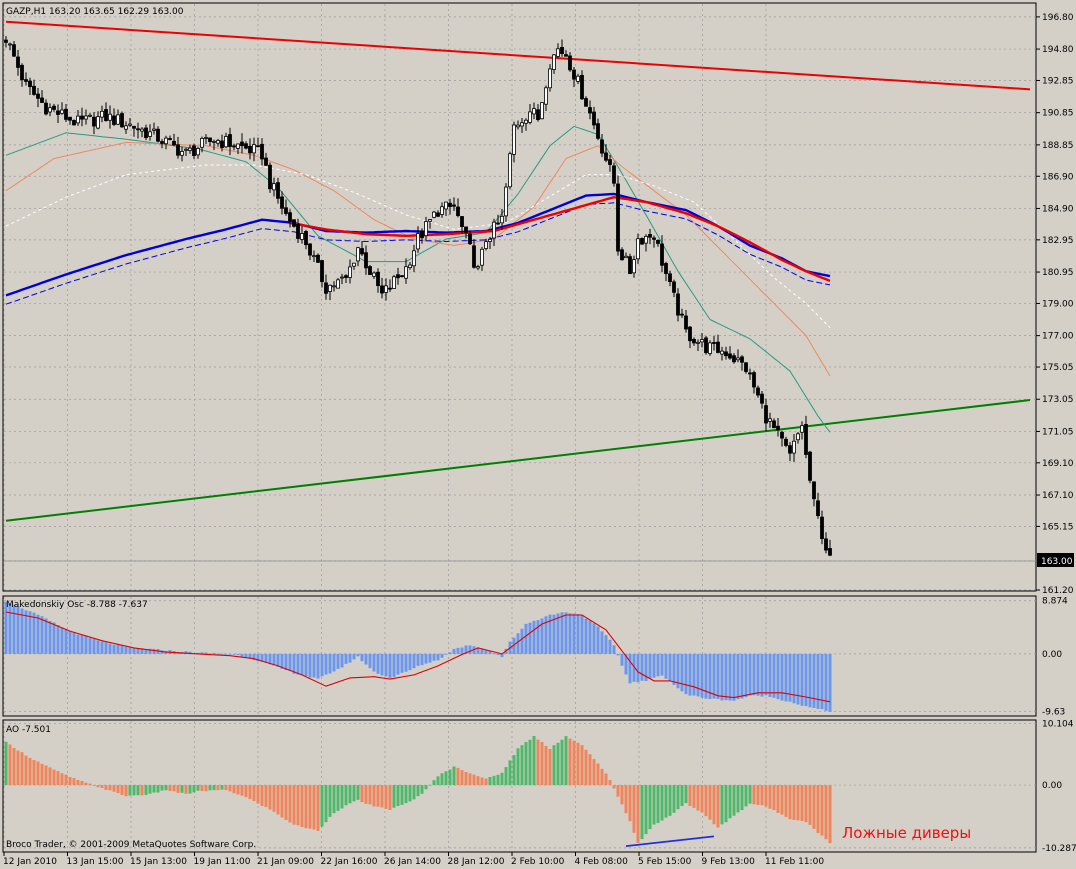 Image resolution: width=1076 pixels, height=869 pixels. I want to click on price-tick-label: 194.80, so click(1058, 50).